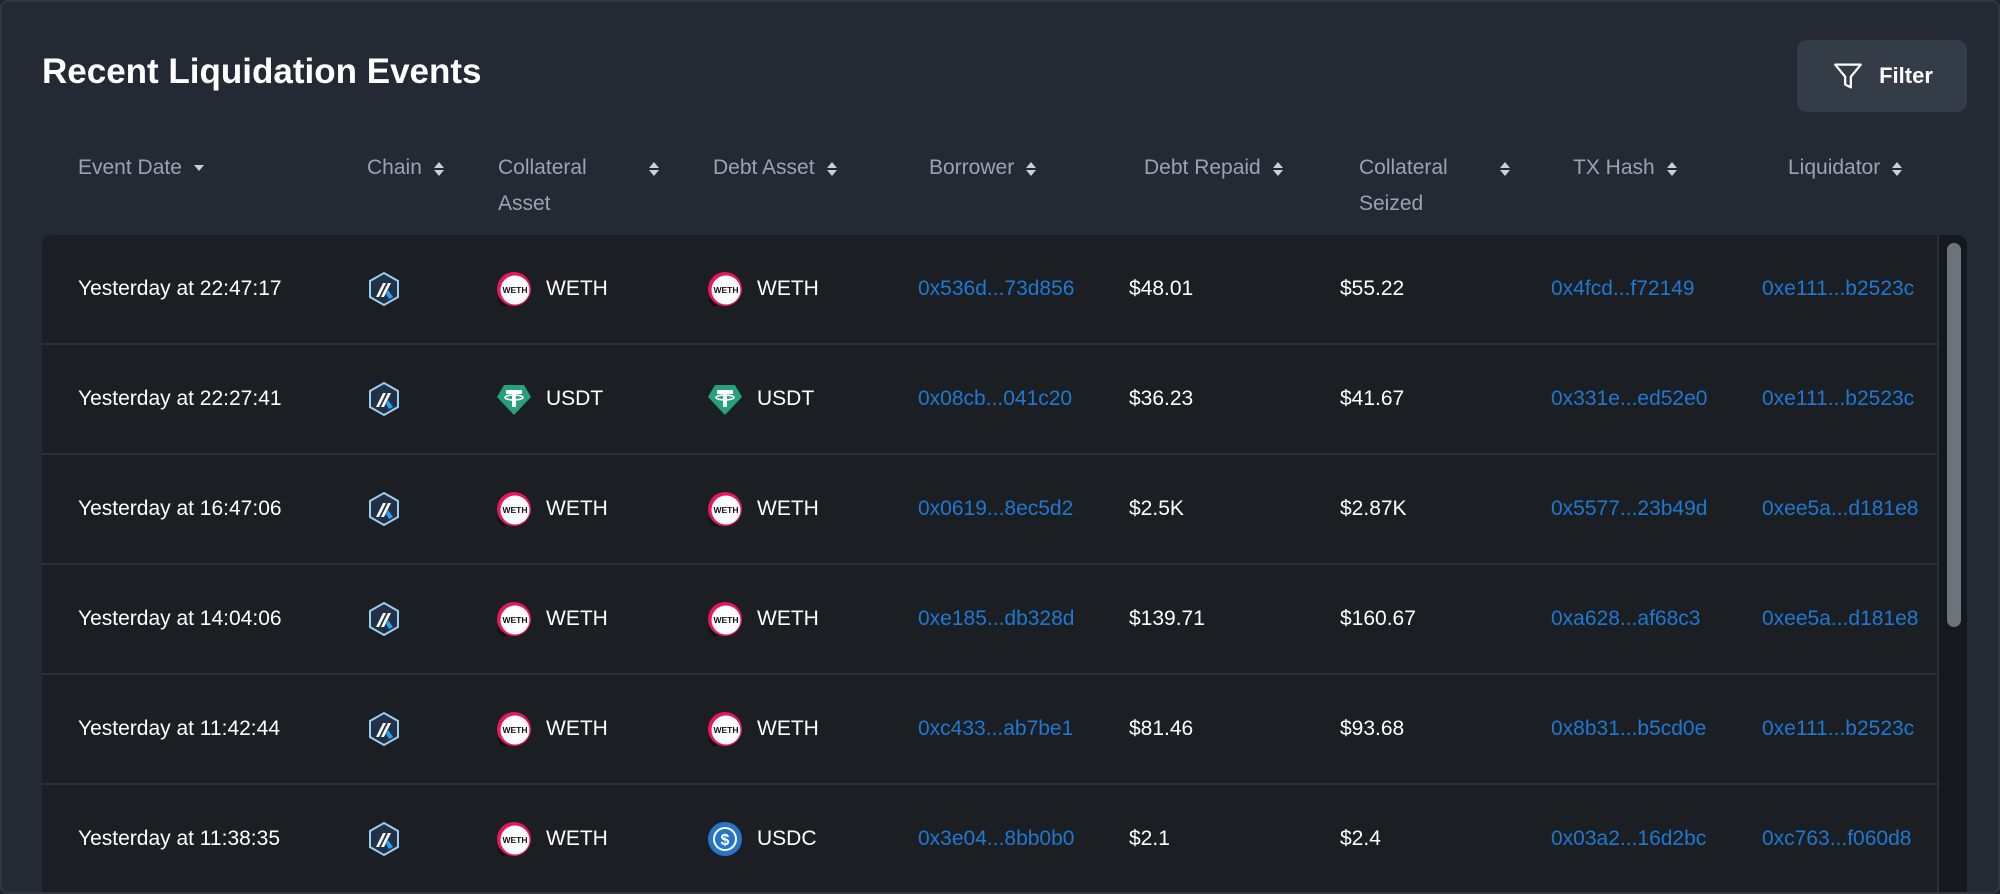  I want to click on scrollbar-thumb, so click(1954, 435).